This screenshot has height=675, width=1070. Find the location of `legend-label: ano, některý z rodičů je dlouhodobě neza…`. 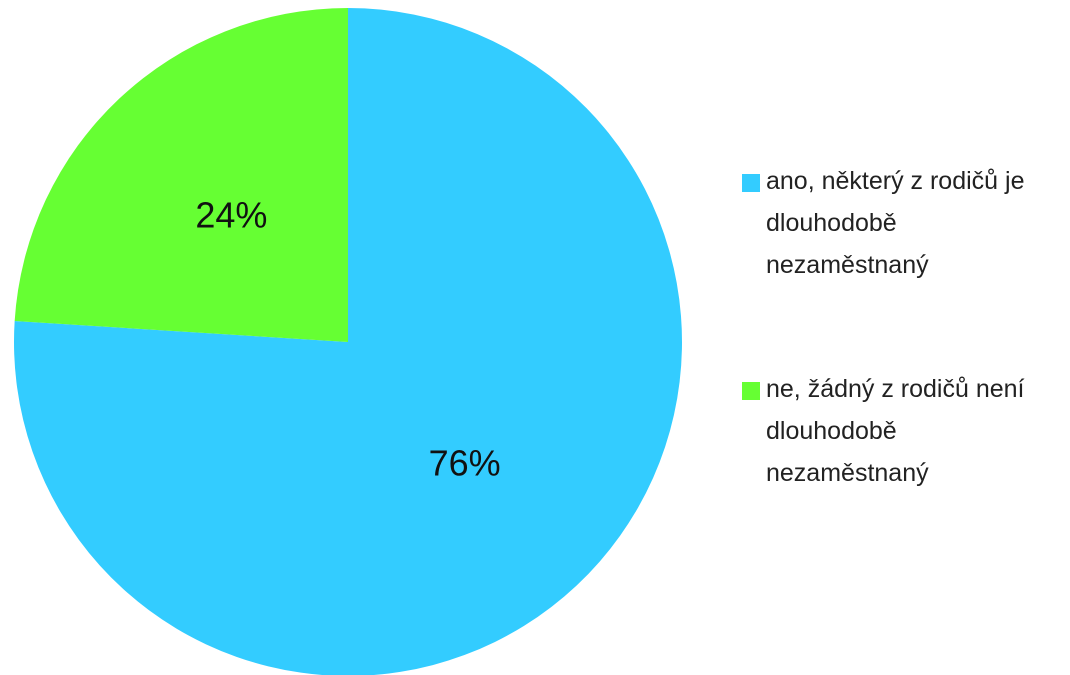

legend-label: ano, některý z rodičů je dlouhodobě neza… is located at coordinates (895, 223).